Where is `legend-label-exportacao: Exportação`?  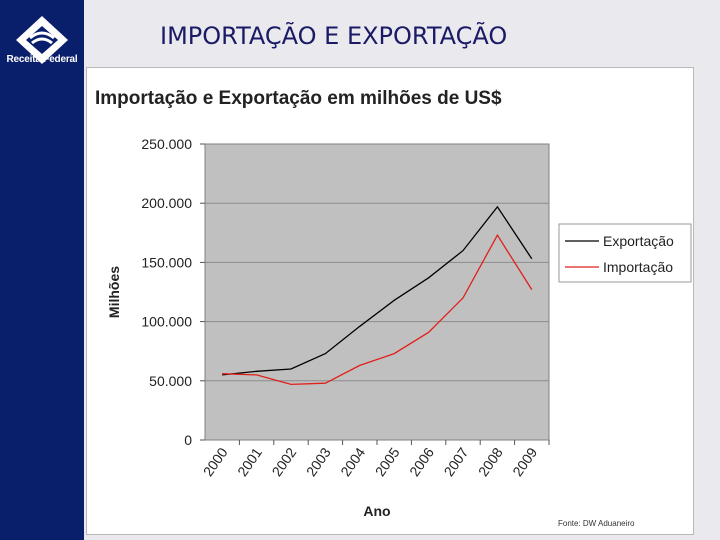
legend-label-exportacao: Exportação is located at coordinates (638, 241).